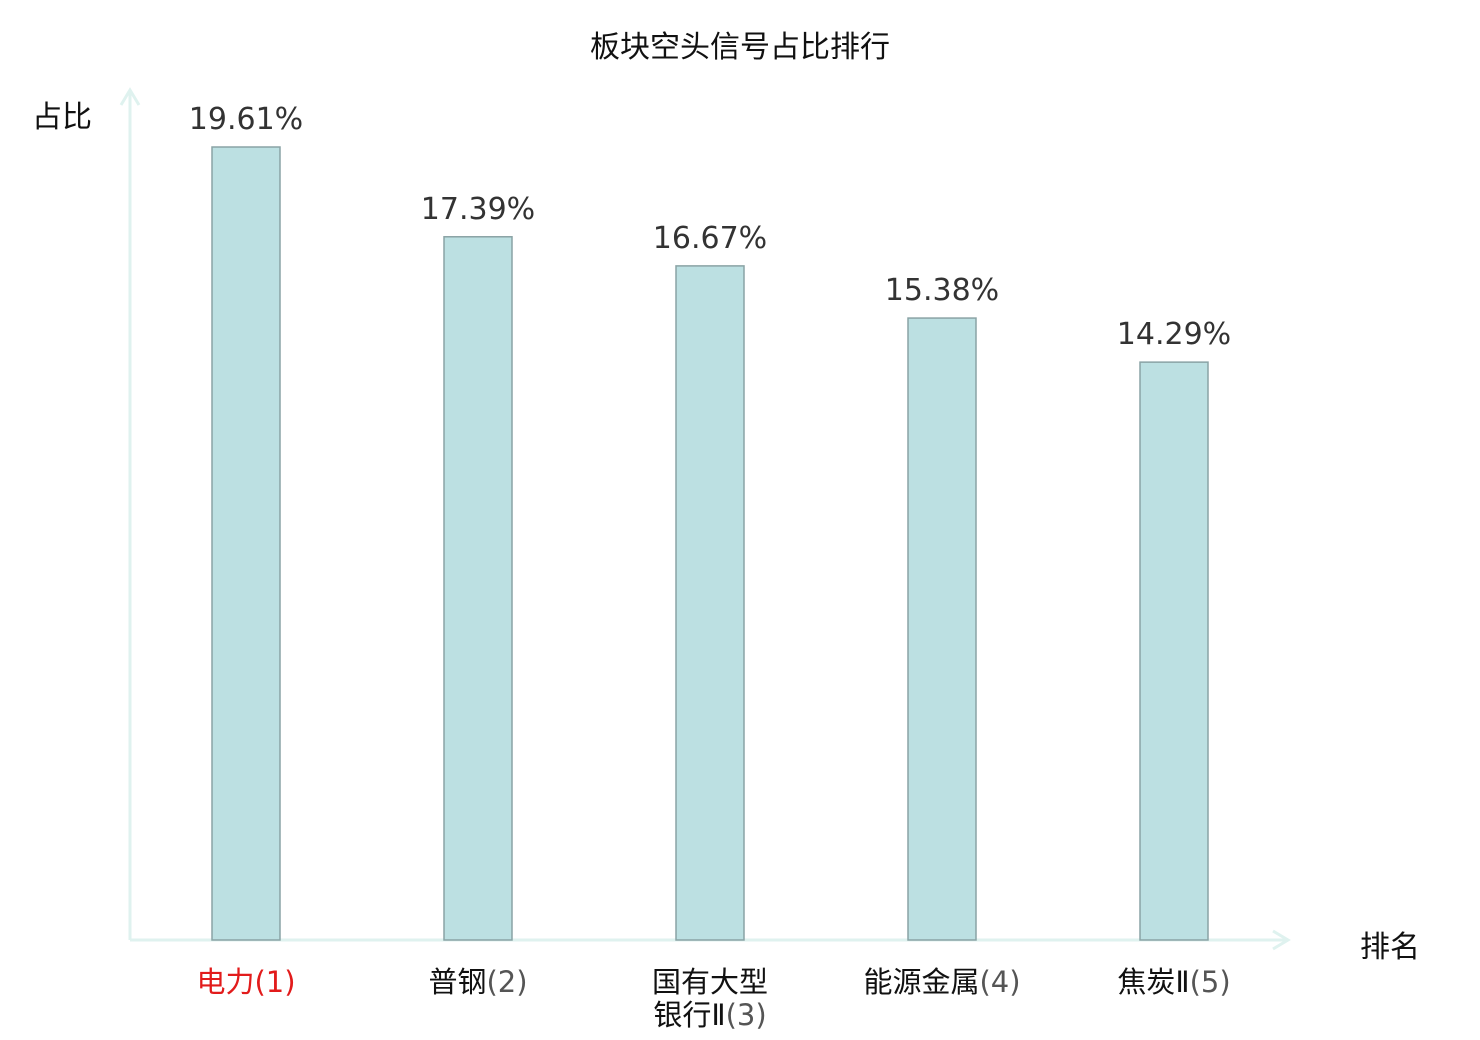 The height and width of the screenshot is (1040, 1480). Describe the element at coordinates (1000, 982) in the screenshot. I see `category-rank: (4)` at that location.